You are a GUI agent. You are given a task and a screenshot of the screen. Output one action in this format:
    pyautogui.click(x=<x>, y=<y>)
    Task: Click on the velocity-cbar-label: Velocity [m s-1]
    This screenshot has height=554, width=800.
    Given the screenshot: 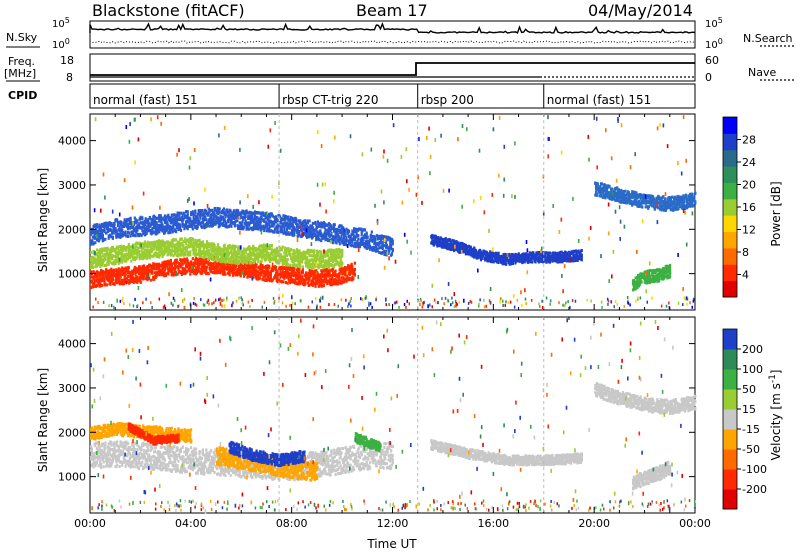 What is the action you would take?
    pyautogui.click(x=775, y=415)
    